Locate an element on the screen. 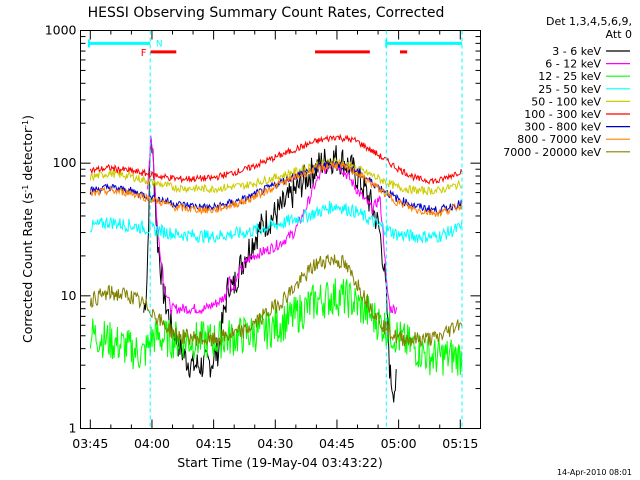 This screenshot has width=640, height=480. x-tick-label: 05:00 is located at coordinates (399, 443).